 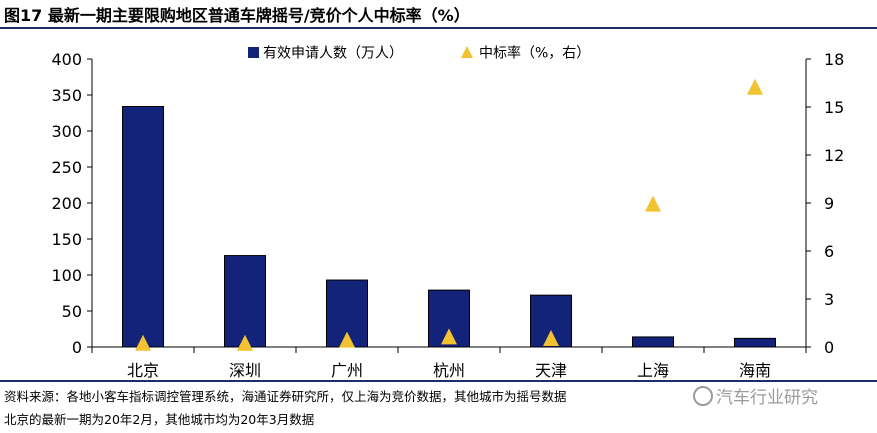 I want to click on x-tick-label: 杭州, so click(x=449, y=370).